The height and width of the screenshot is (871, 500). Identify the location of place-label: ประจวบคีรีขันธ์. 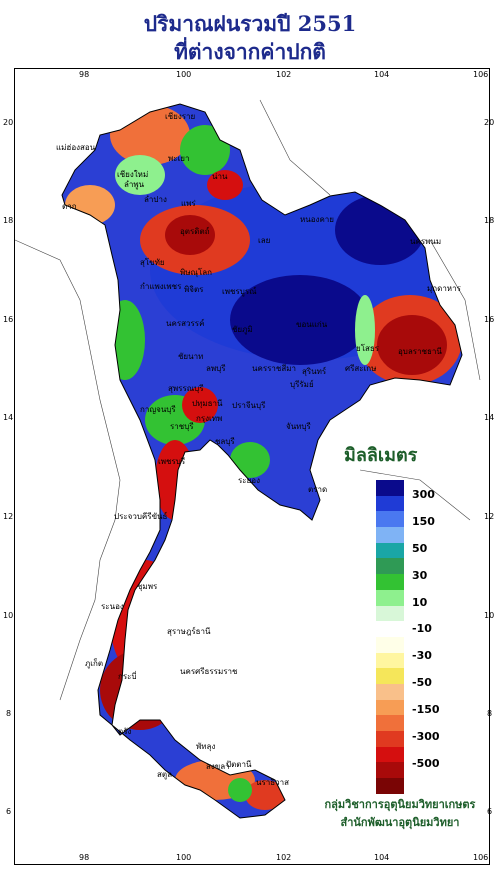
(141, 516).